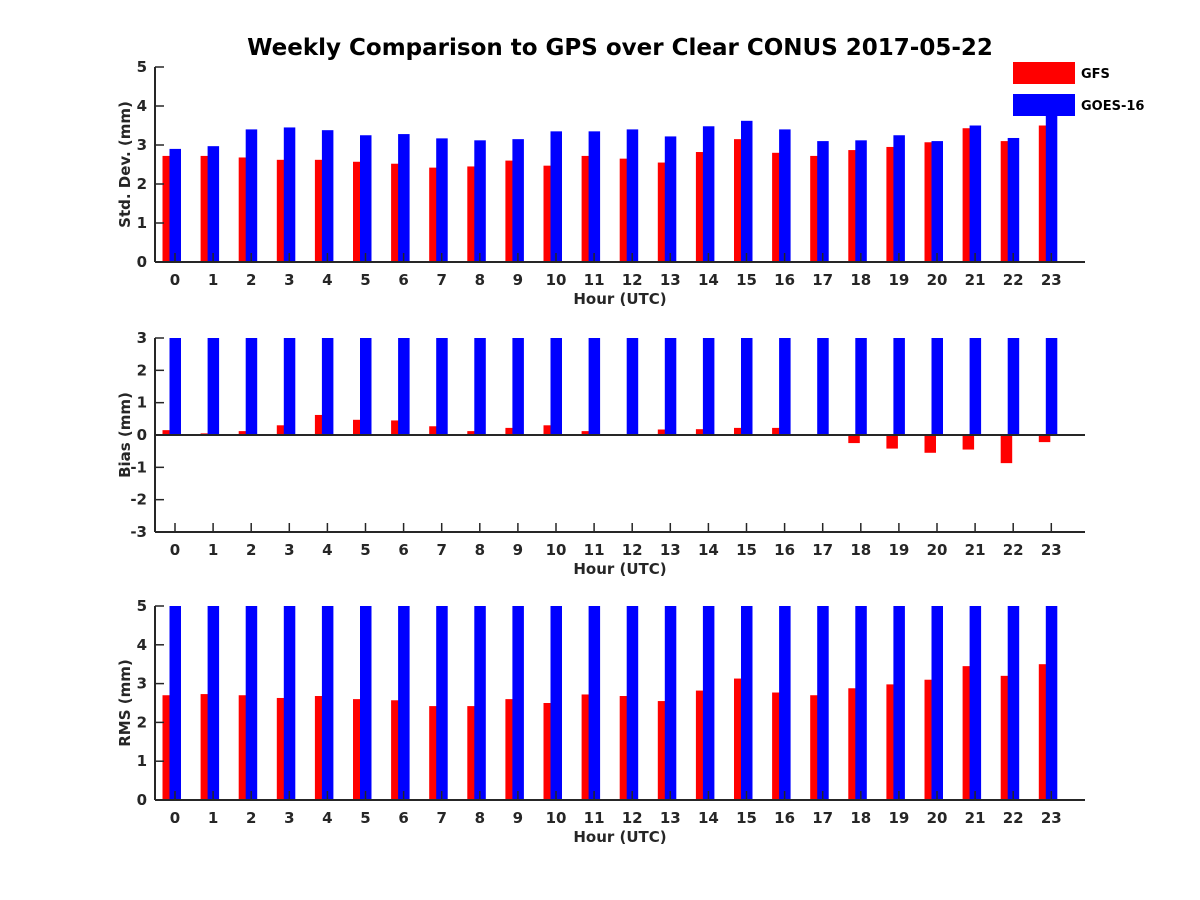 The height and width of the screenshot is (900, 1200). Describe the element at coordinates (142, 338) in the screenshot. I see `y-tick-label-bias-3: 3` at that location.